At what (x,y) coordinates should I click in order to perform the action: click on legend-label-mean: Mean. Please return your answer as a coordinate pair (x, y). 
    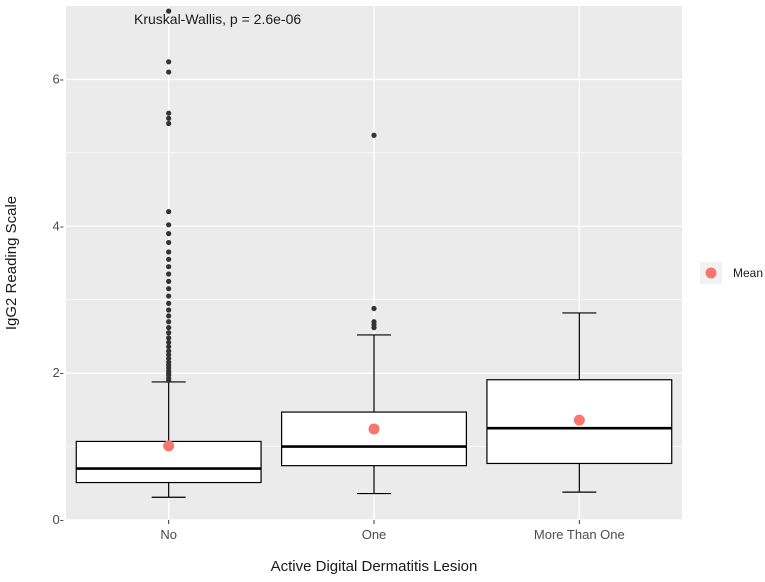
    Looking at the image, I should click on (748, 273).